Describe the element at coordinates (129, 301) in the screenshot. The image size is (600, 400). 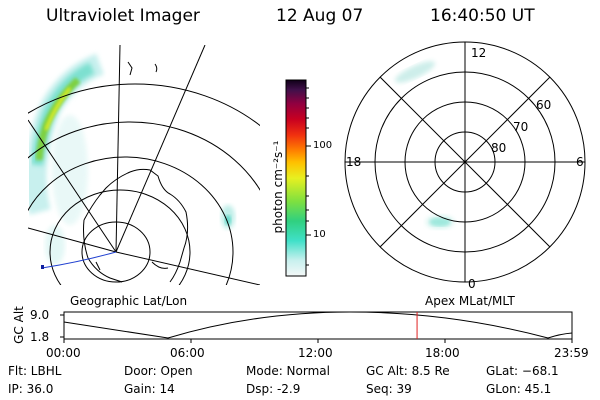
I see `geographic-label: Geographic Lat/Lon` at that location.